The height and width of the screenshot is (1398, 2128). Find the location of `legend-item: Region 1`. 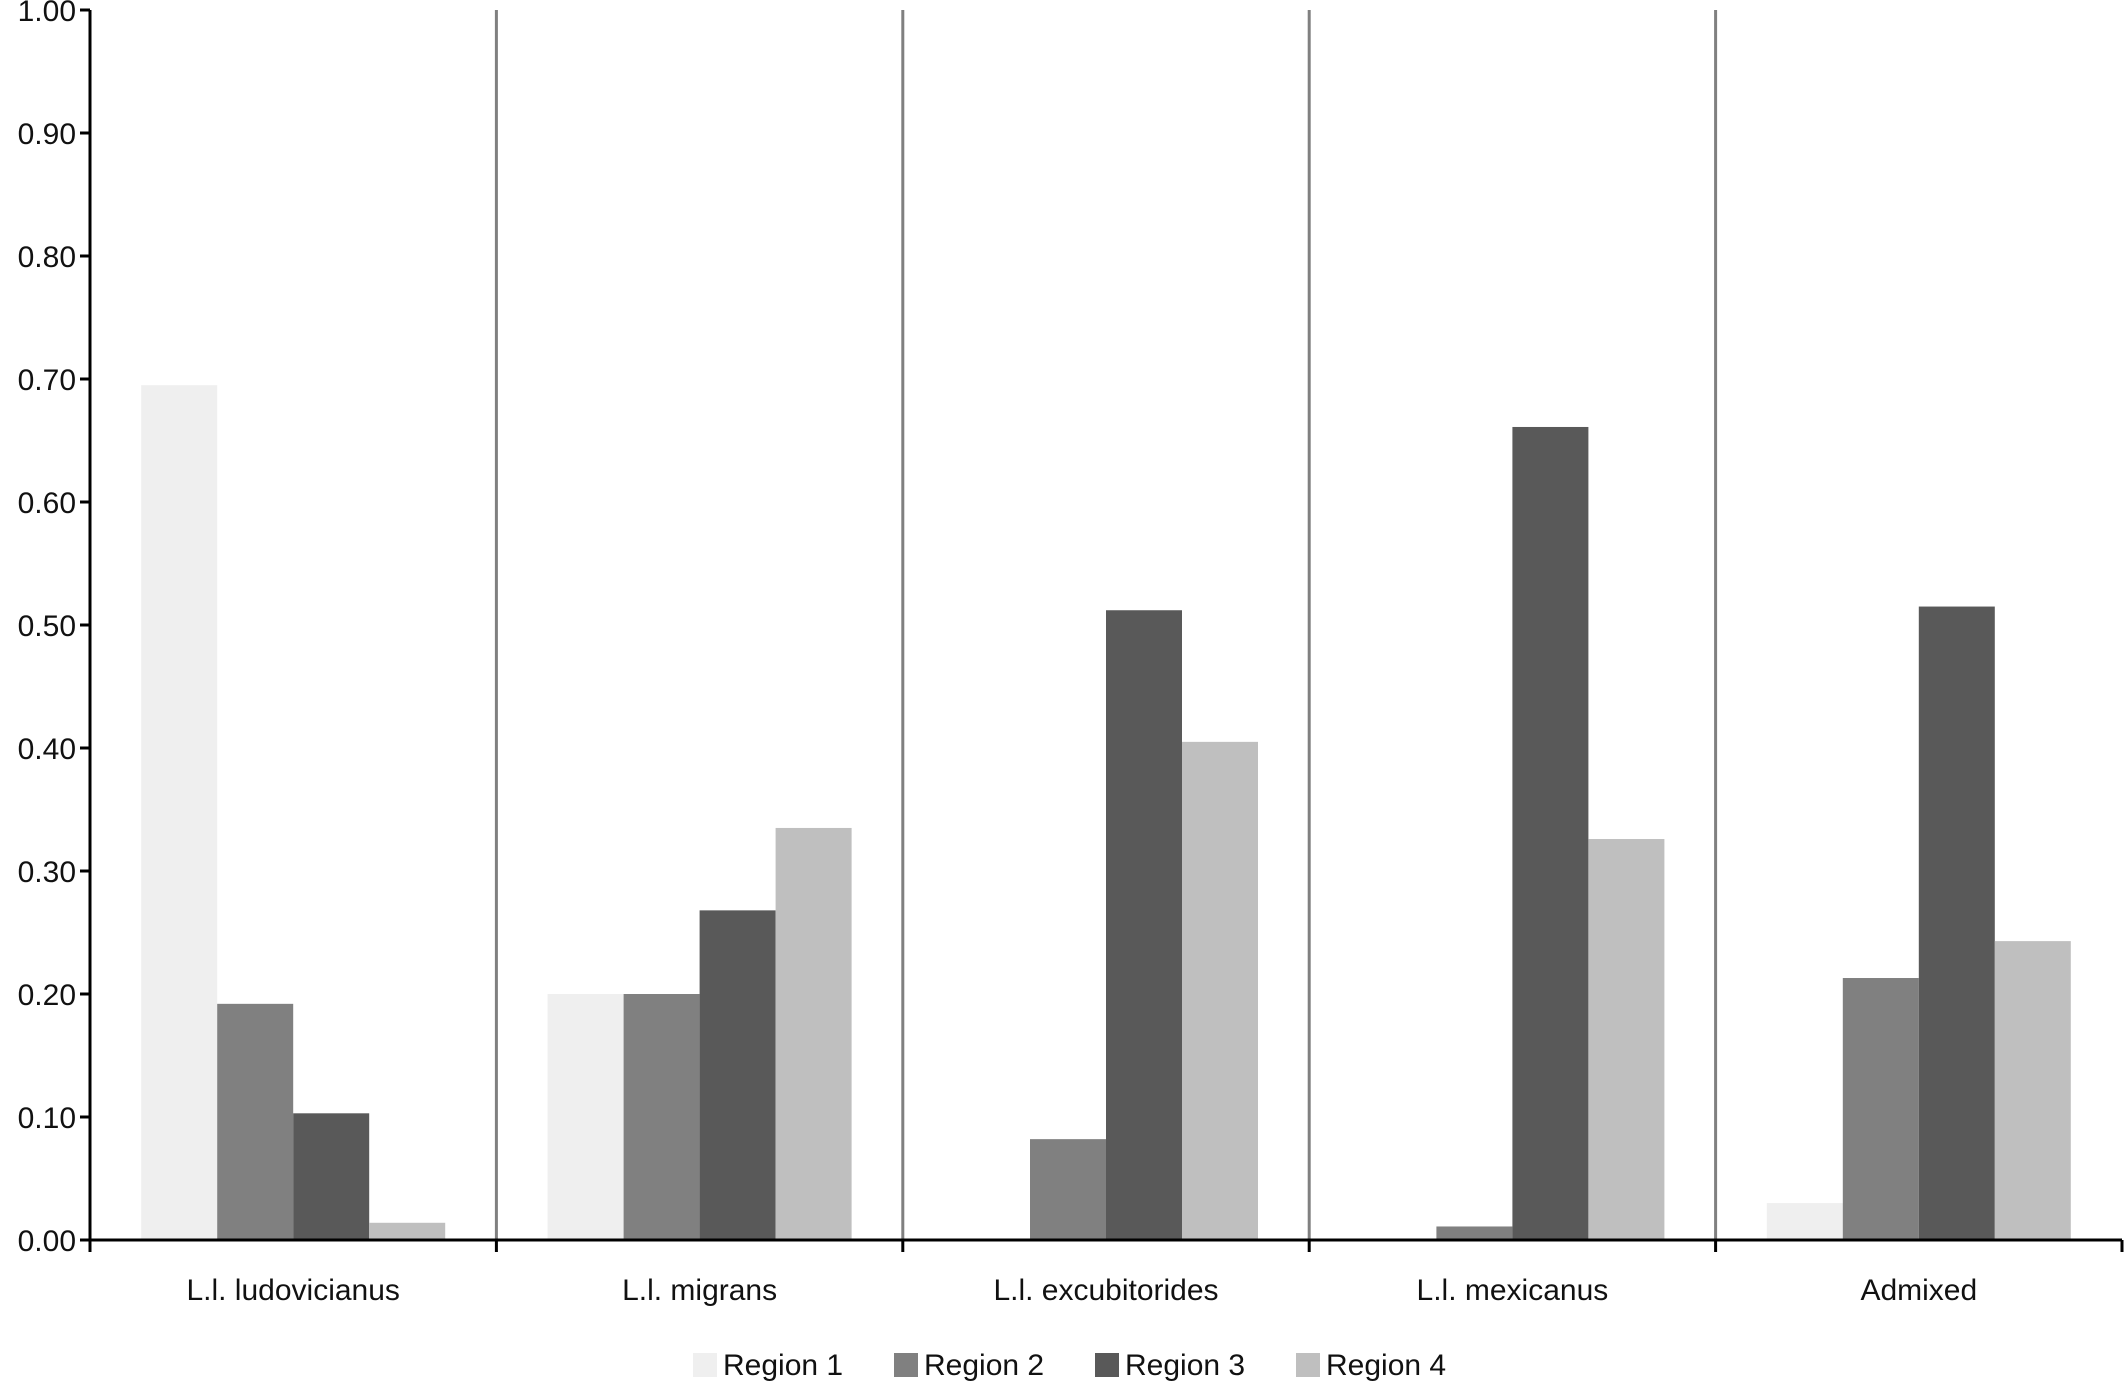

legend-item: Region 1 is located at coordinates (768, 1365).